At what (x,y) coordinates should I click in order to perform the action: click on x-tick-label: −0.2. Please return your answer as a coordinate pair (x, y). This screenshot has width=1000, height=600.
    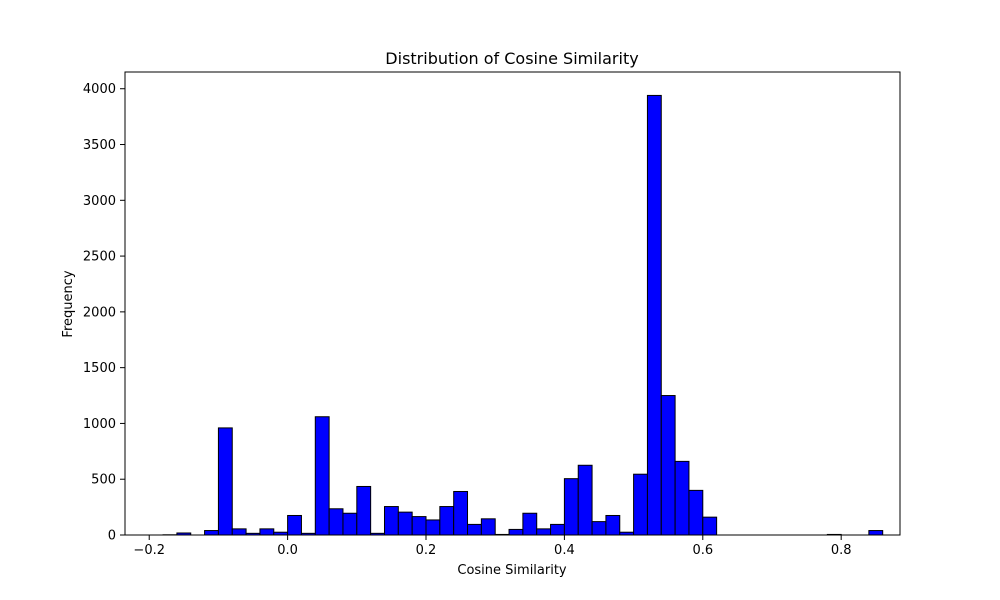
    Looking at the image, I should click on (149, 550).